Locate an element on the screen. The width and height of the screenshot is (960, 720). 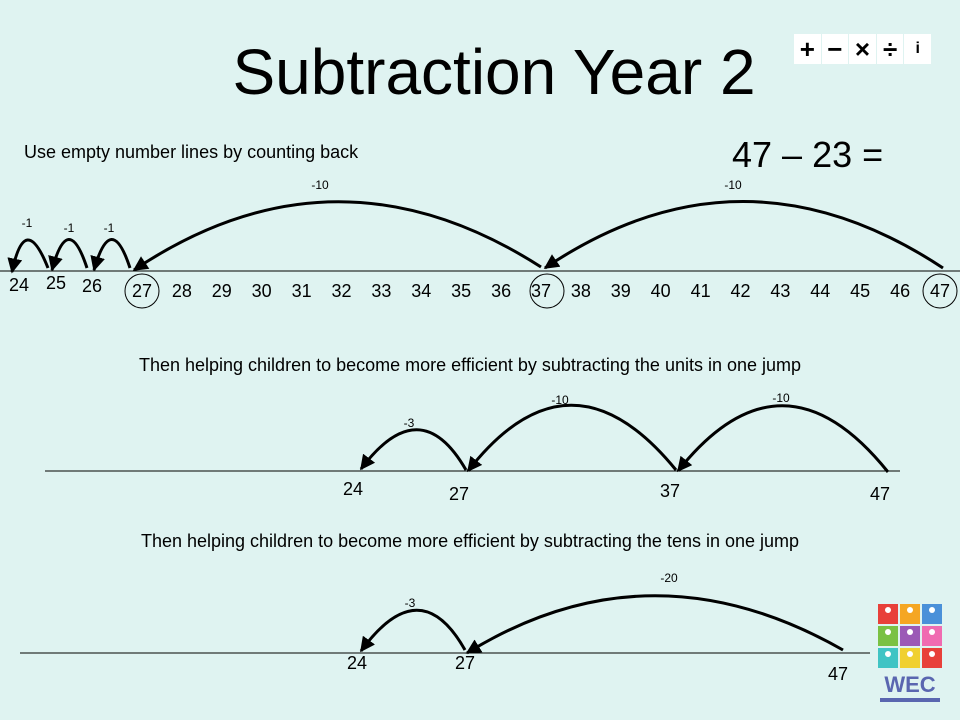
number-29: 29 is located at coordinates (222, 291).